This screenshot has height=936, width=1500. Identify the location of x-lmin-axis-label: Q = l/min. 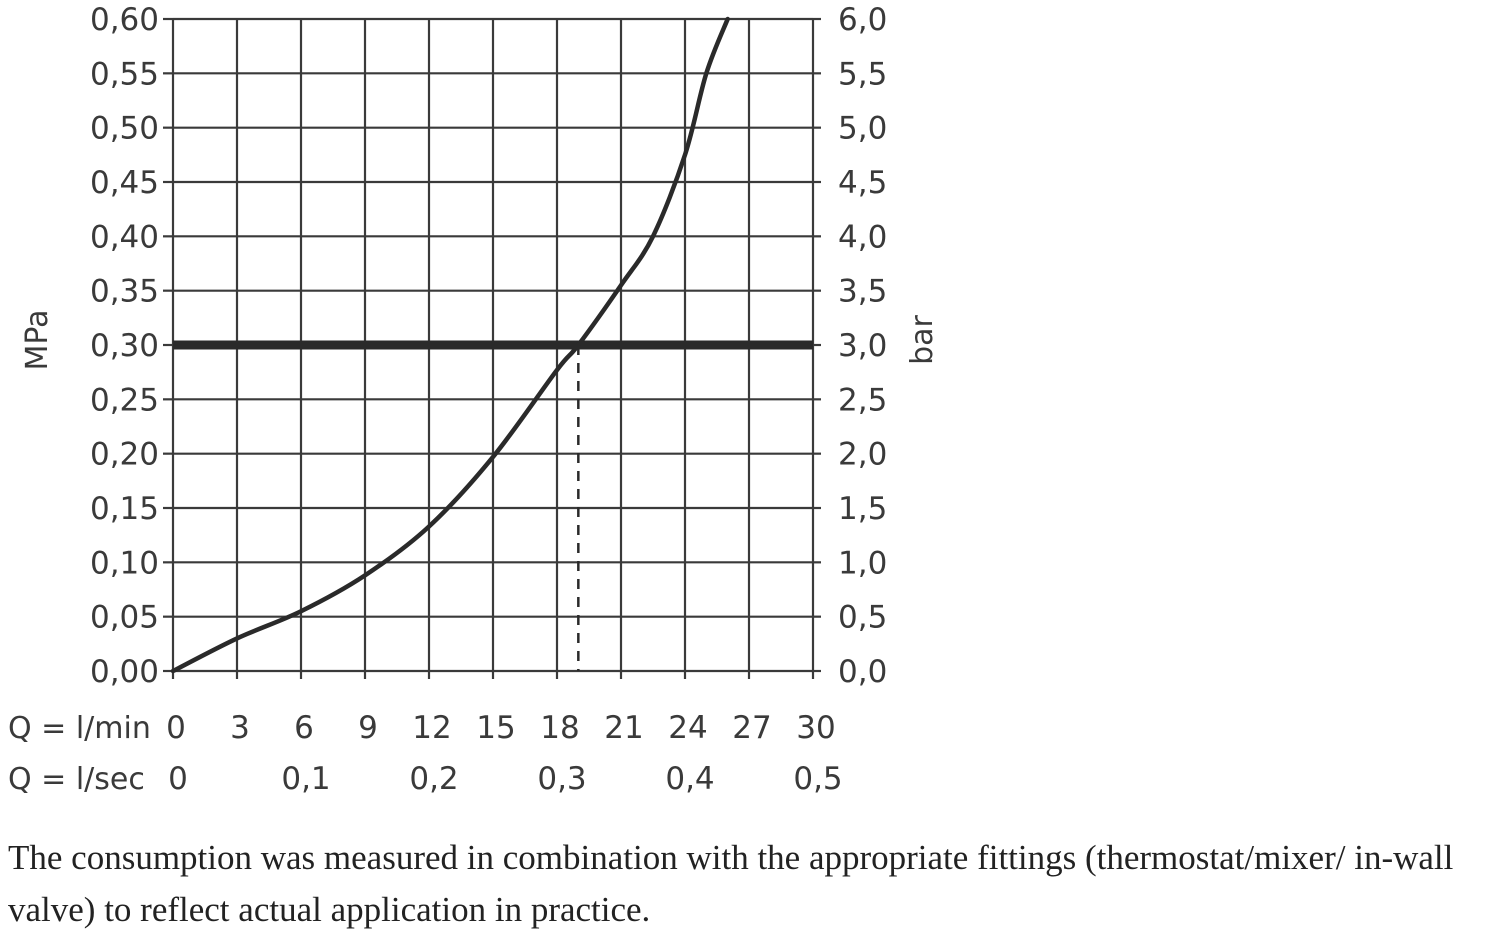
(79, 728).